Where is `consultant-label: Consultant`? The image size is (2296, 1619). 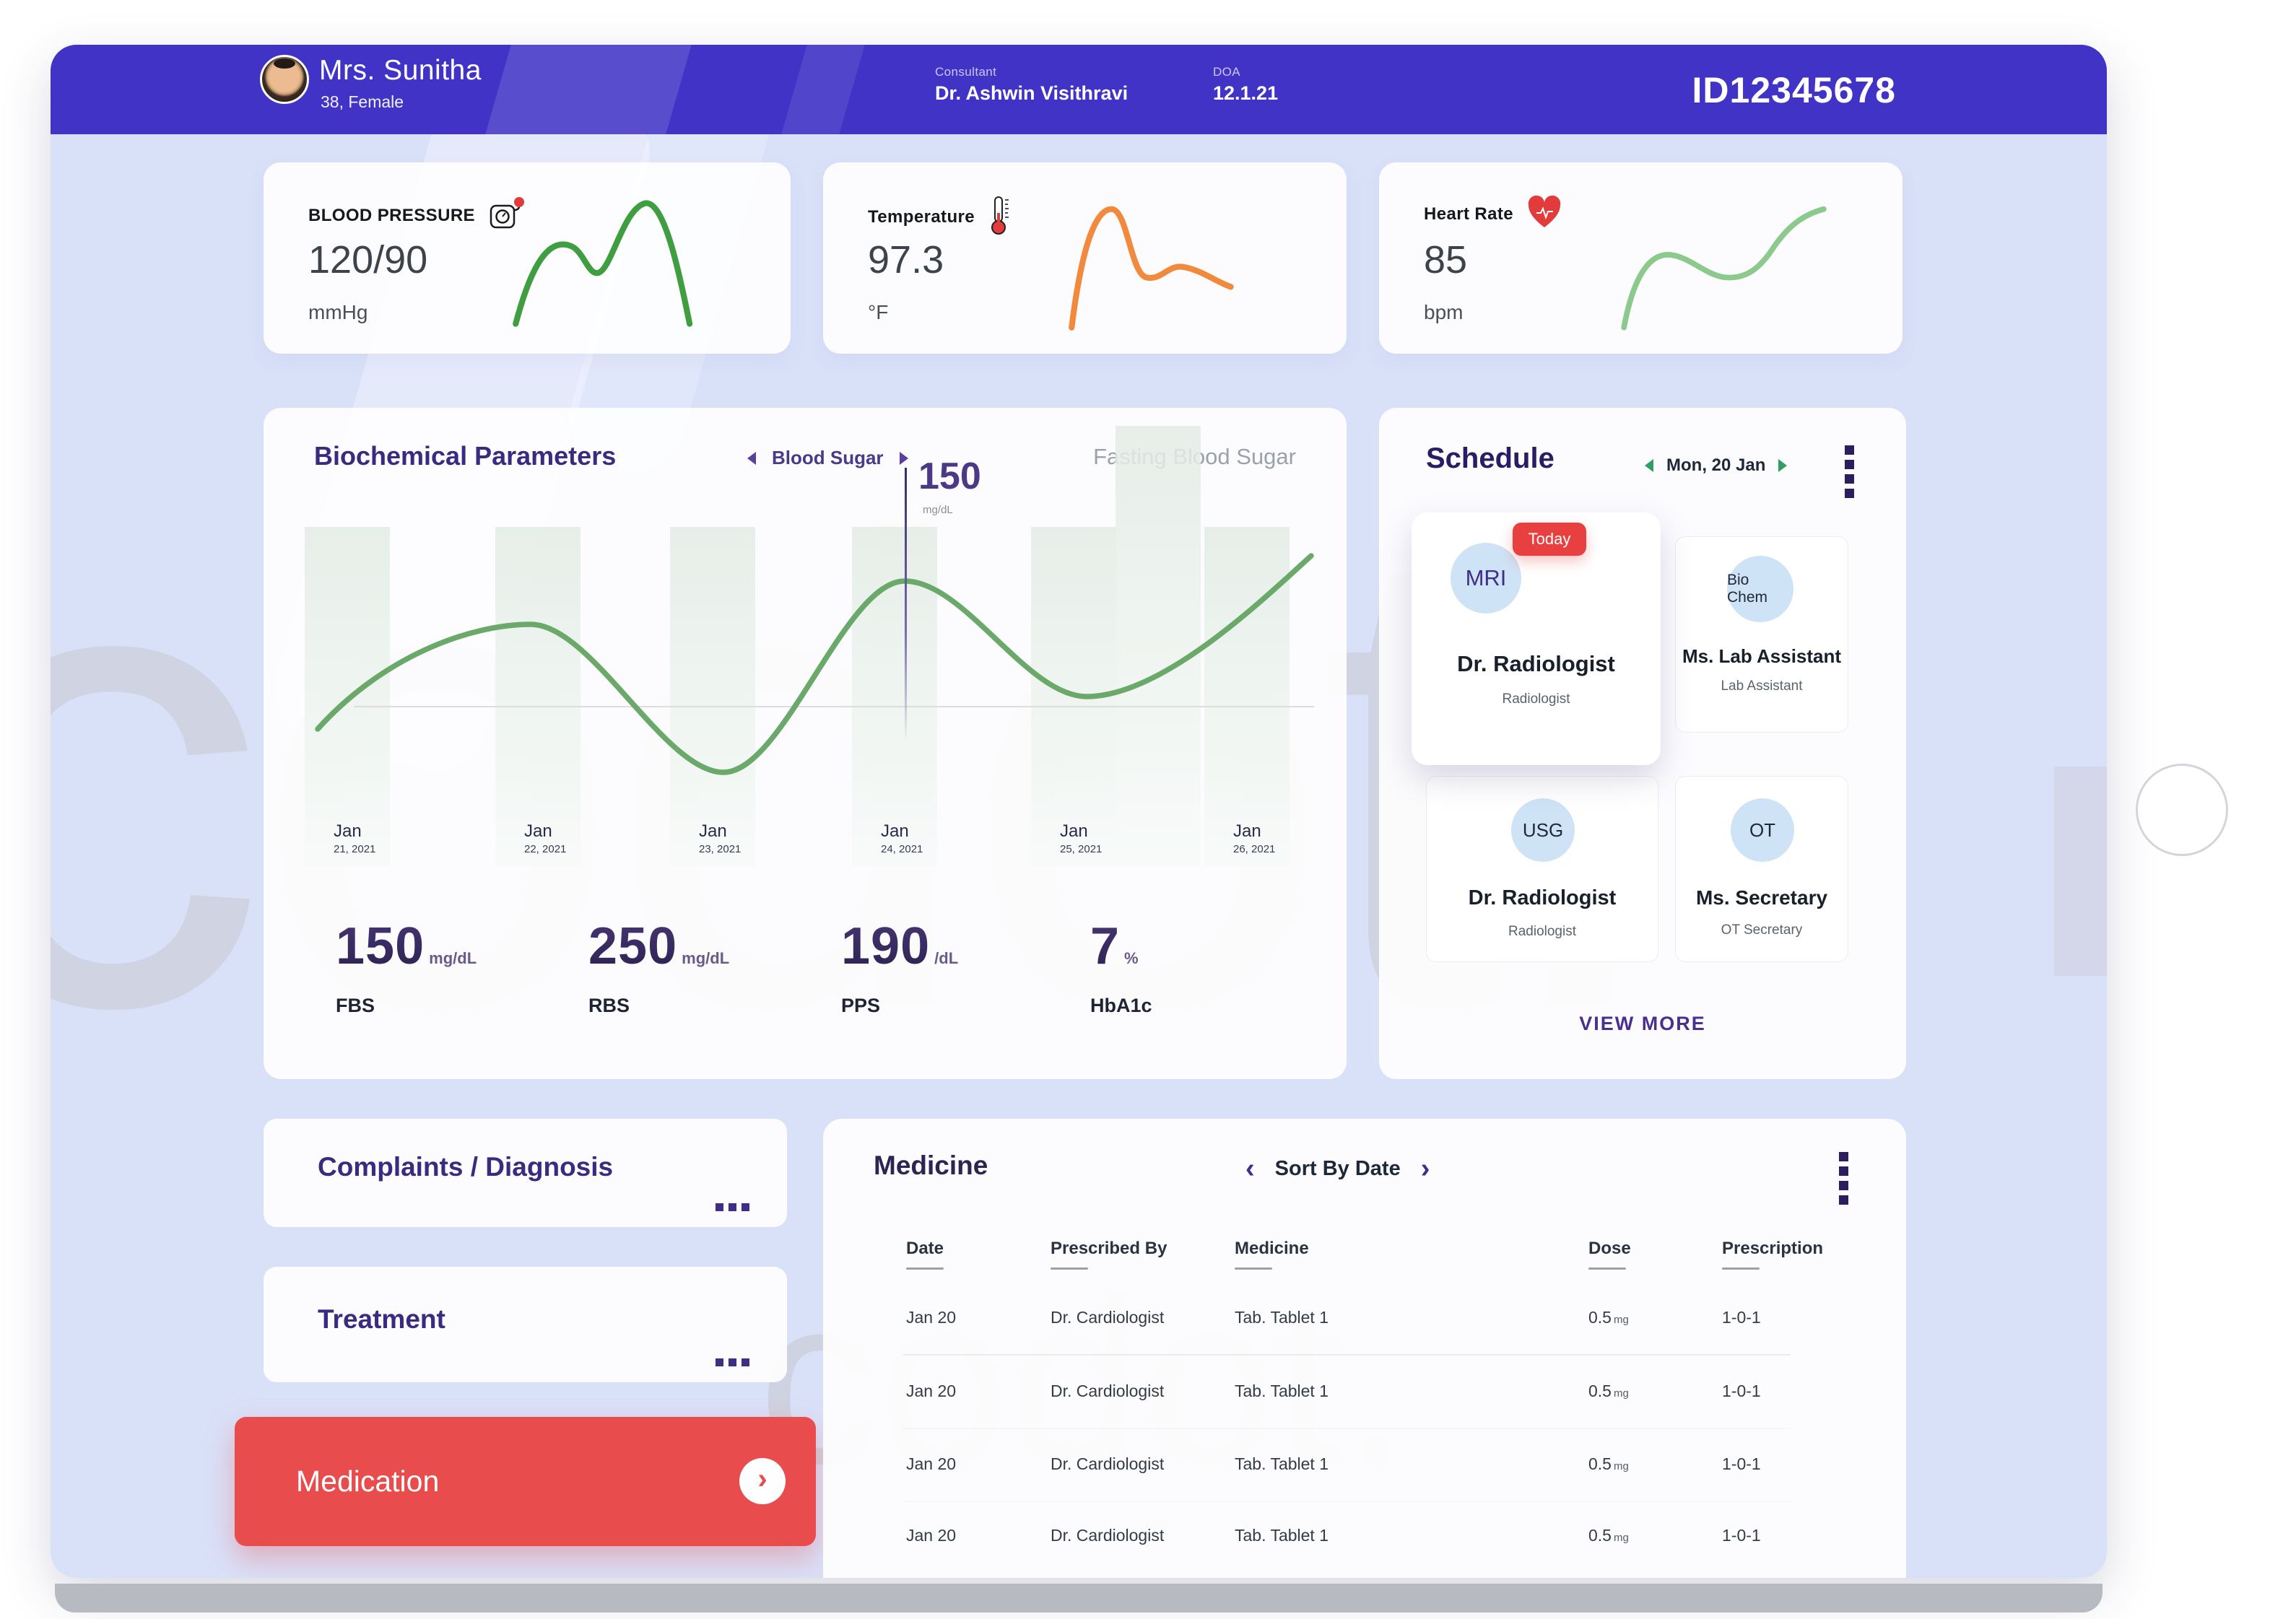 consultant-label: Consultant is located at coordinates (966, 72).